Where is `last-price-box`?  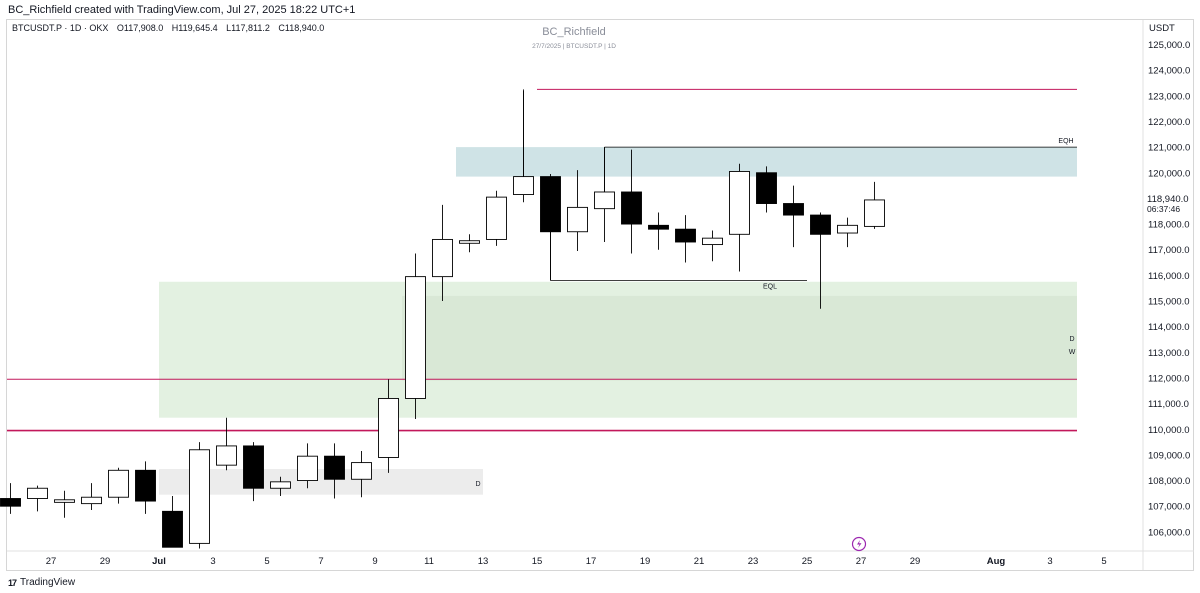 last-price-box is located at coordinates (1168, 202).